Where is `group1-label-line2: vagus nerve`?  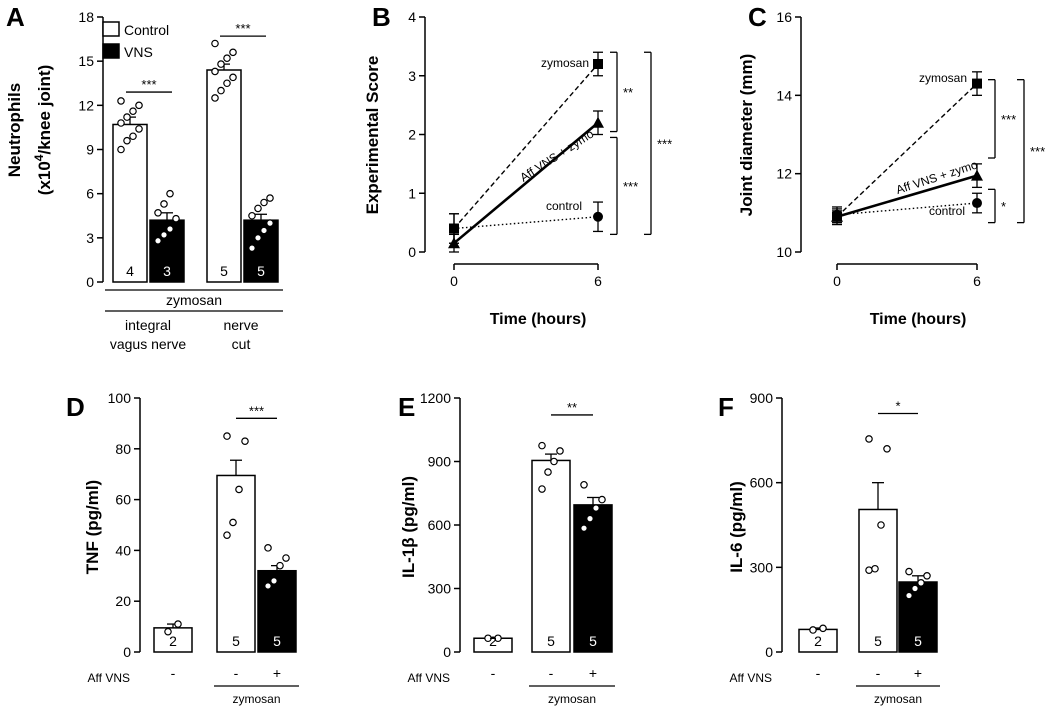
group1-label-line2: vagus nerve is located at coordinates (148, 344).